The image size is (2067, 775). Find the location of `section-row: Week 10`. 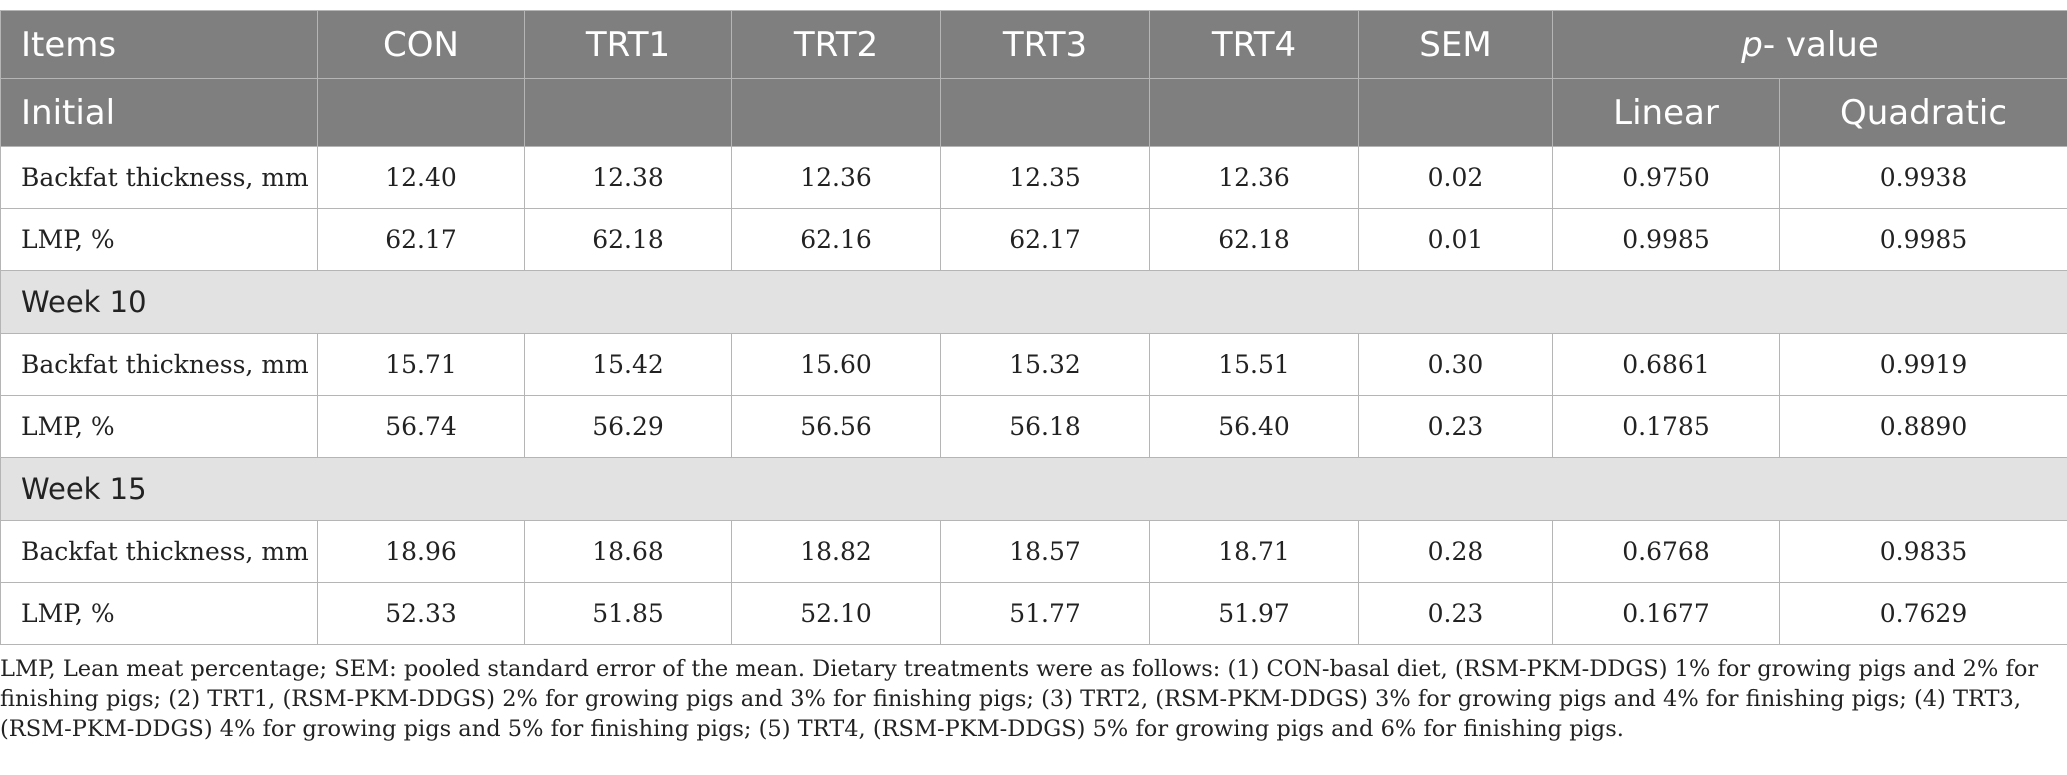

section-row: Week 10 is located at coordinates (1033, 302).